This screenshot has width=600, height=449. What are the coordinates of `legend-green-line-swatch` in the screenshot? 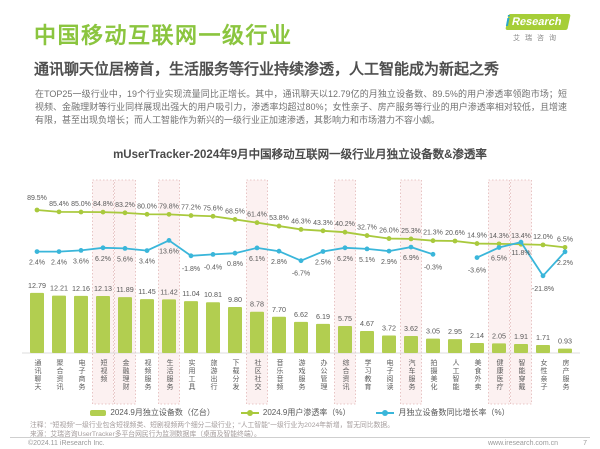 It's located at (249, 413).